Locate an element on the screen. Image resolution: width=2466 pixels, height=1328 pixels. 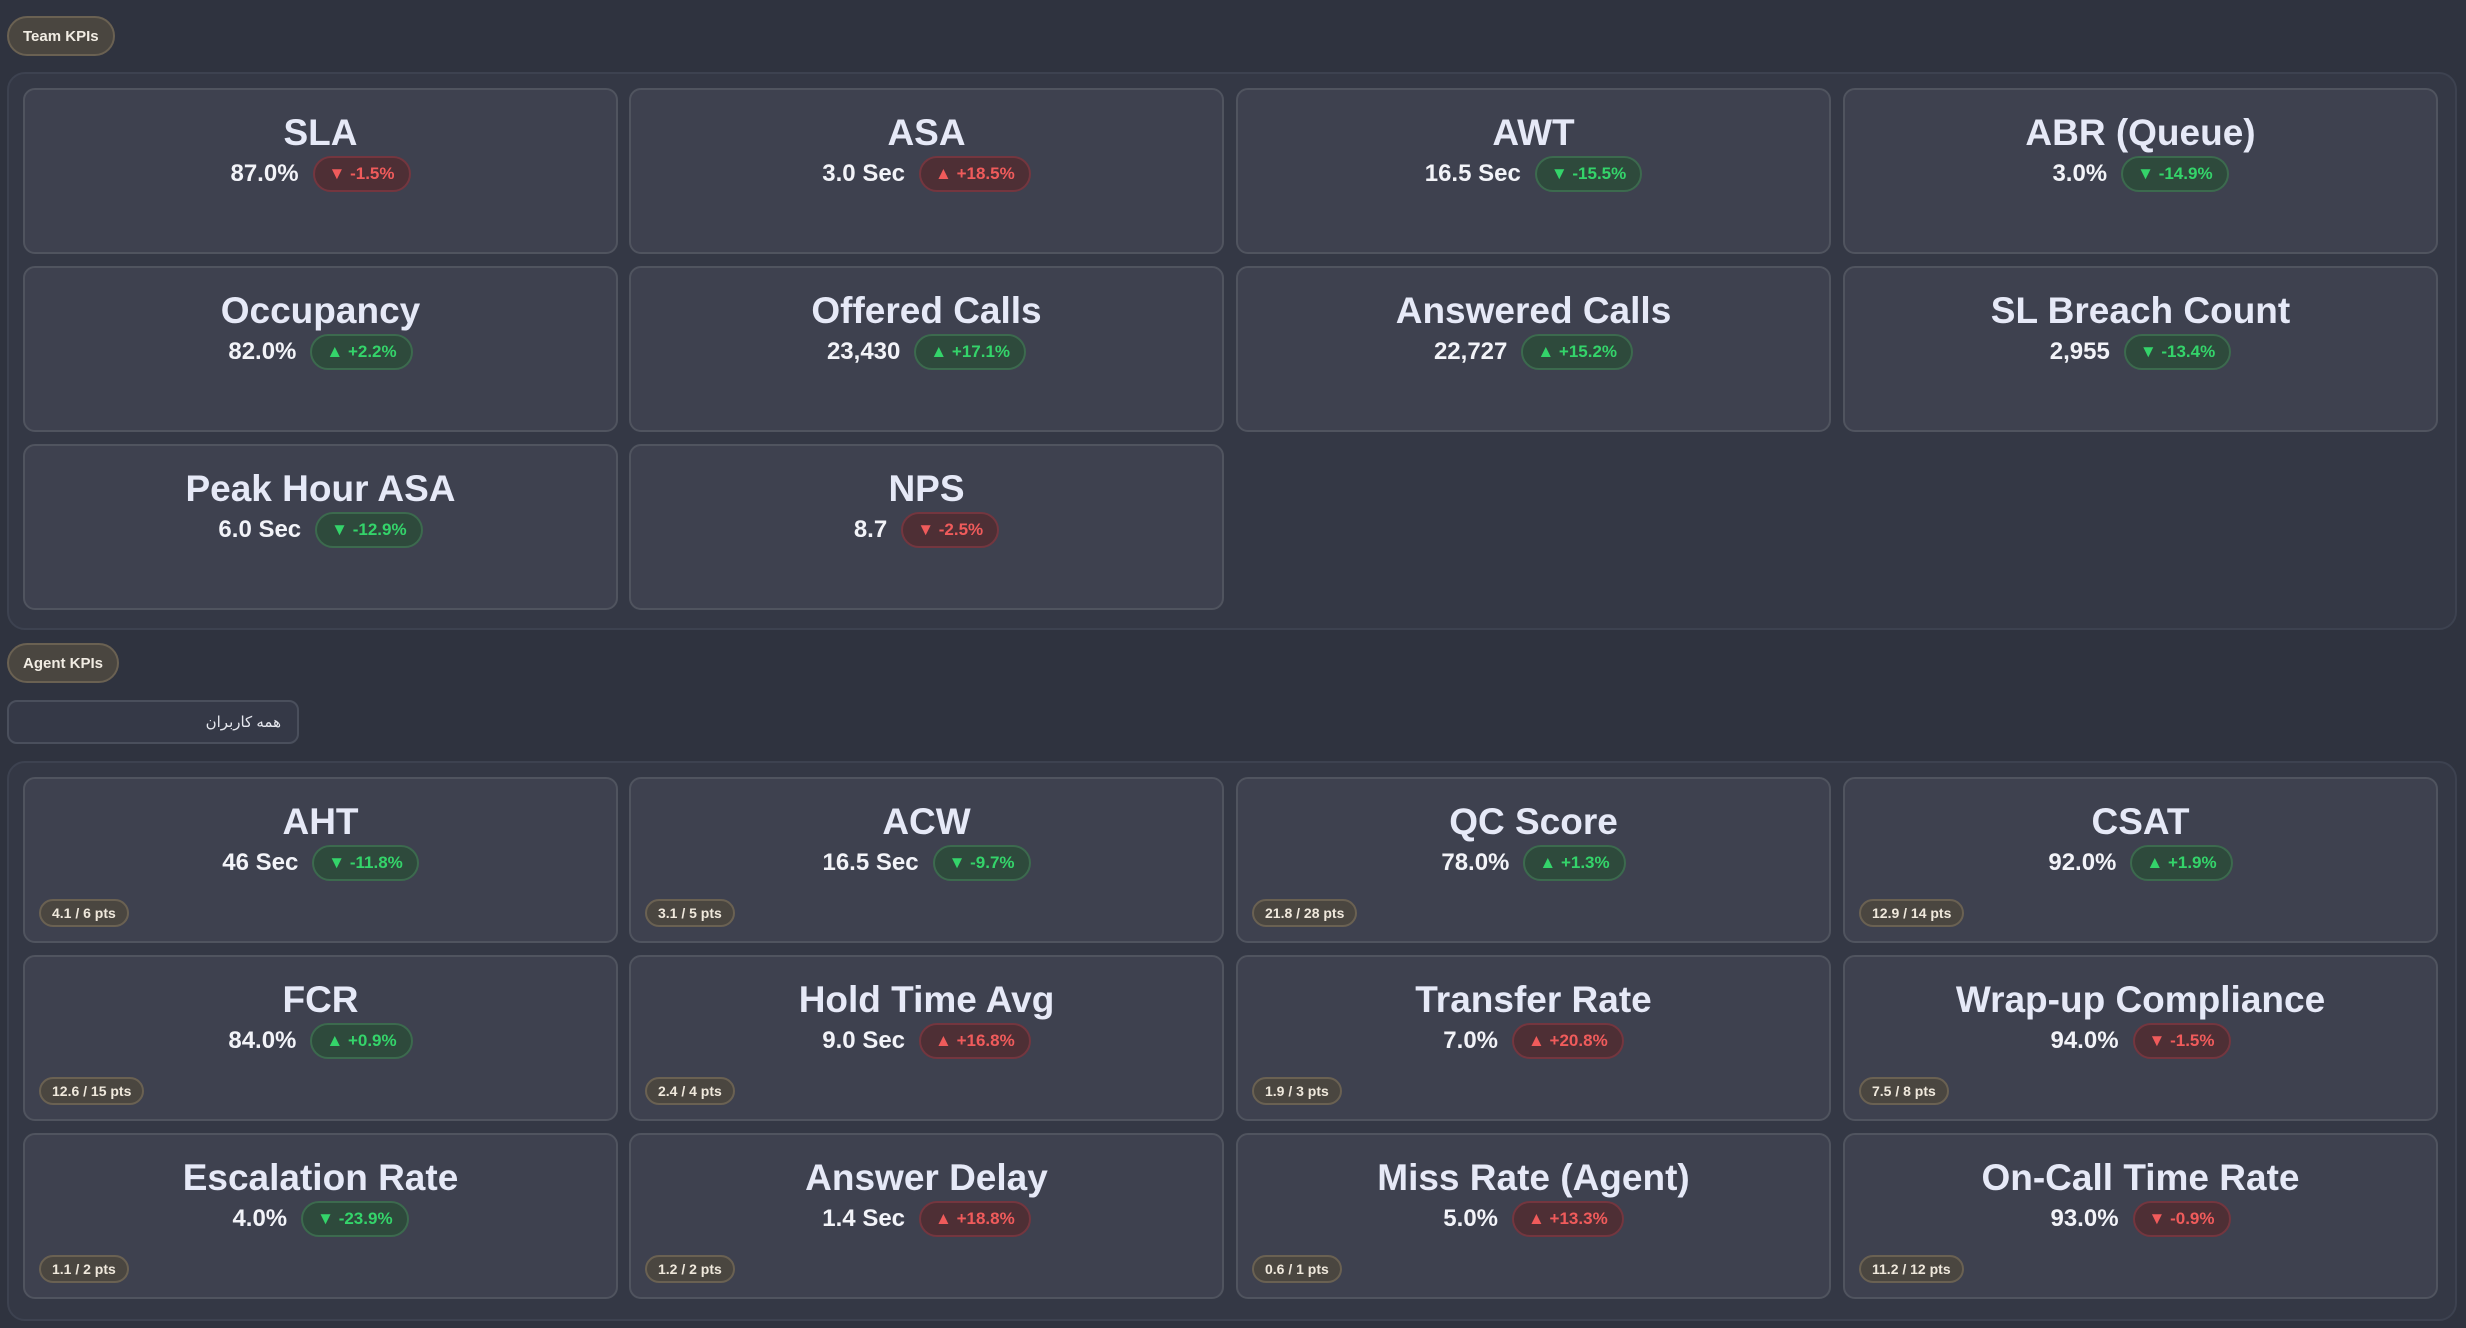
kpi-card-acw: ACW 16.5 Sec ▼ -9.7% 3.1 / 5 pts is located at coordinates (926, 860).